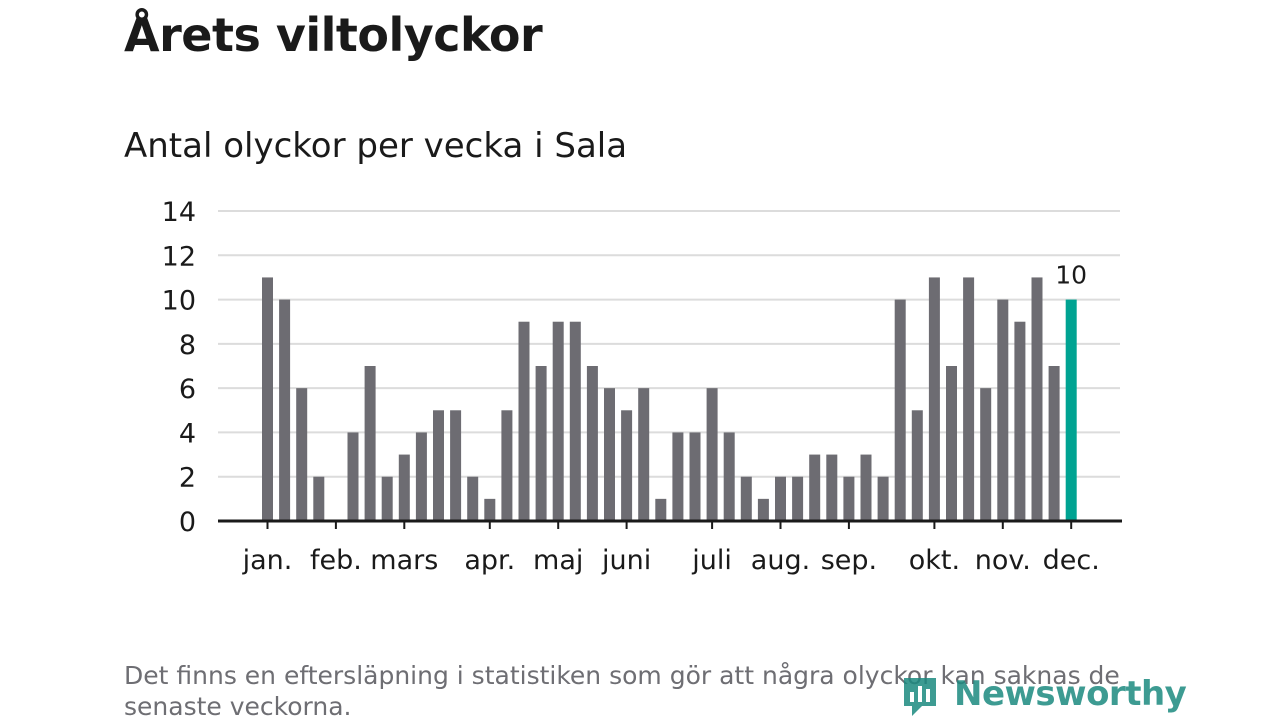  What do you see at coordinates (489, 560) in the screenshot?
I see `x-tick-label: apr.` at bounding box center [489, 560].